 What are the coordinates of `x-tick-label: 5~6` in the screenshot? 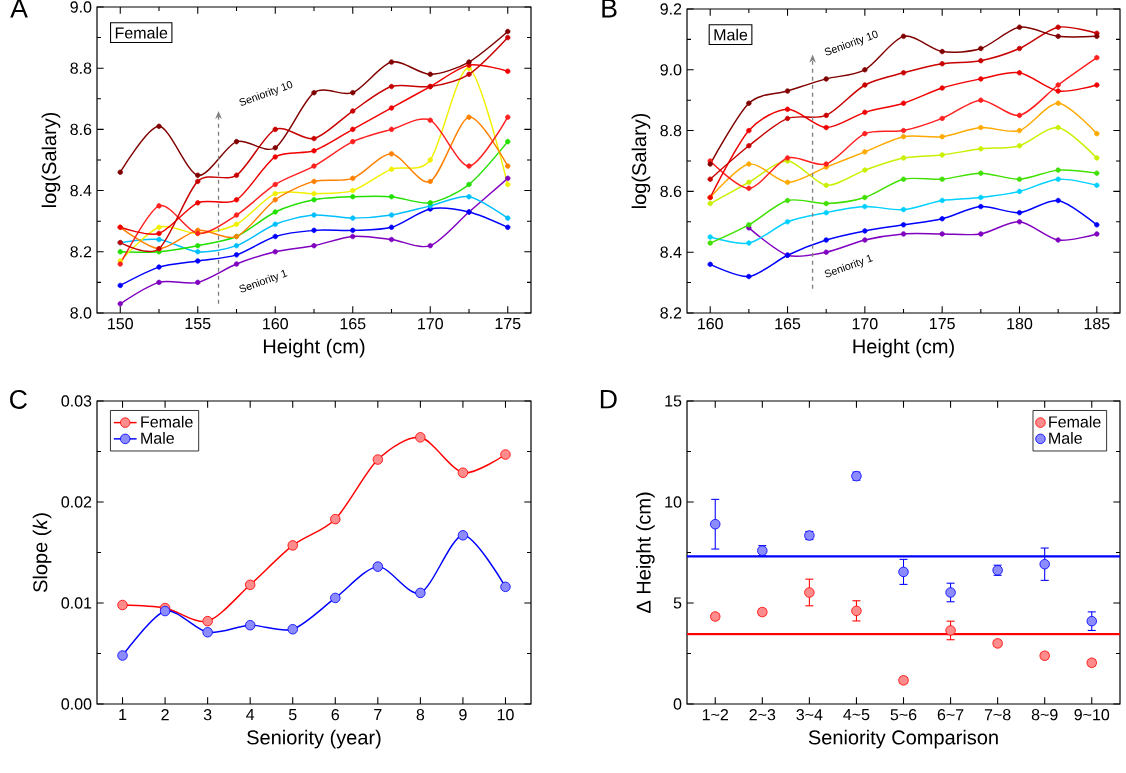 It's located at (903, 715).